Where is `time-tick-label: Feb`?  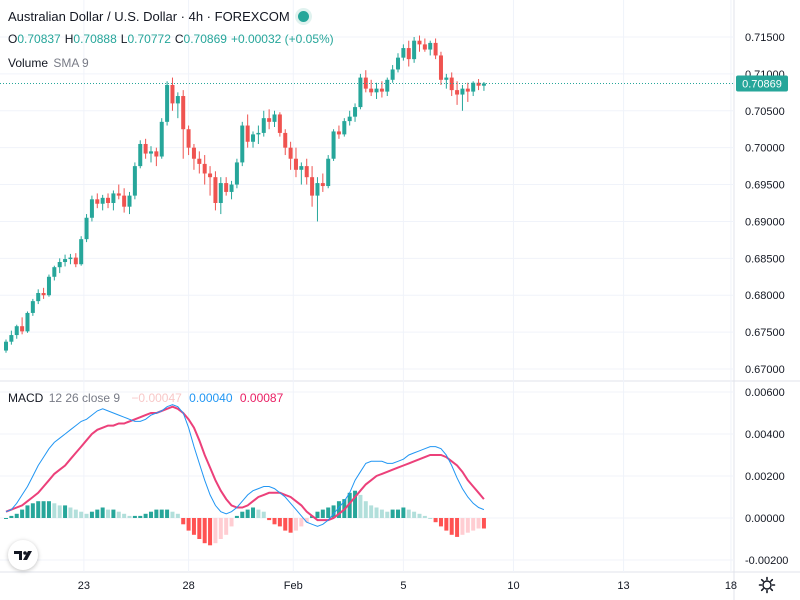 time-tick-label: Feb is located at coordinates (293, 586).